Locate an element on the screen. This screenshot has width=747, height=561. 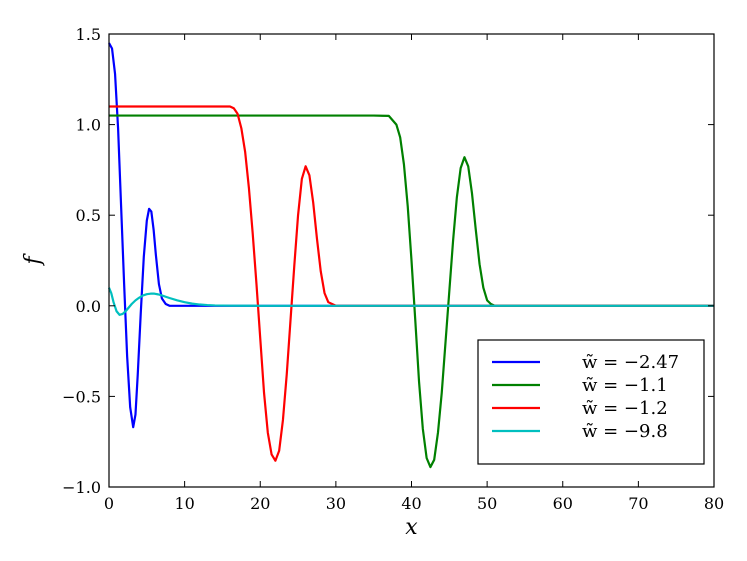
x-tick-label: 0 is located at coordinates (109, 503).